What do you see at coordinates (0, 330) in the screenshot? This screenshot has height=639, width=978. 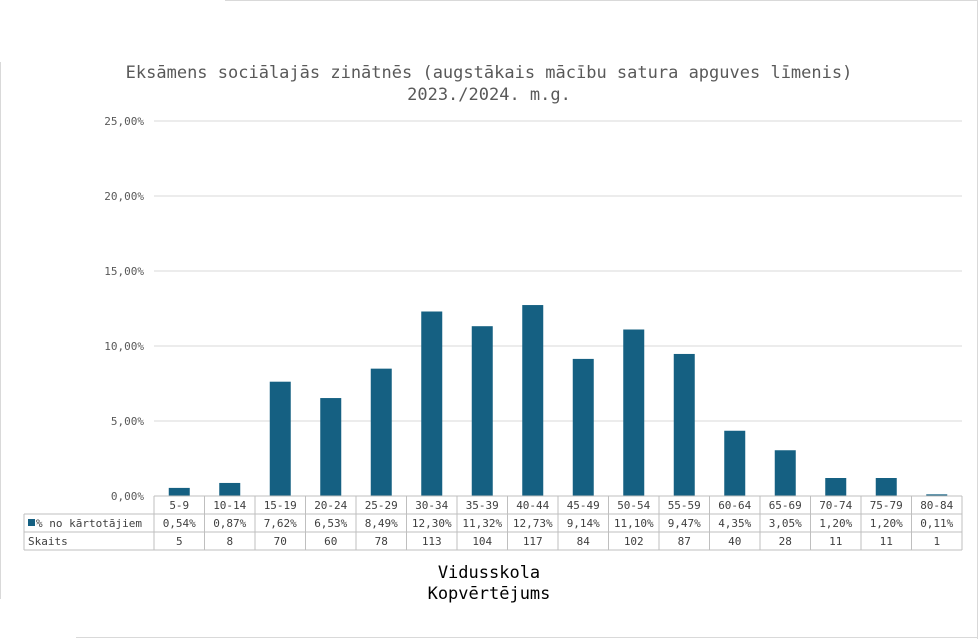 I see `frame-left-border` at bounding box center [0, 330].